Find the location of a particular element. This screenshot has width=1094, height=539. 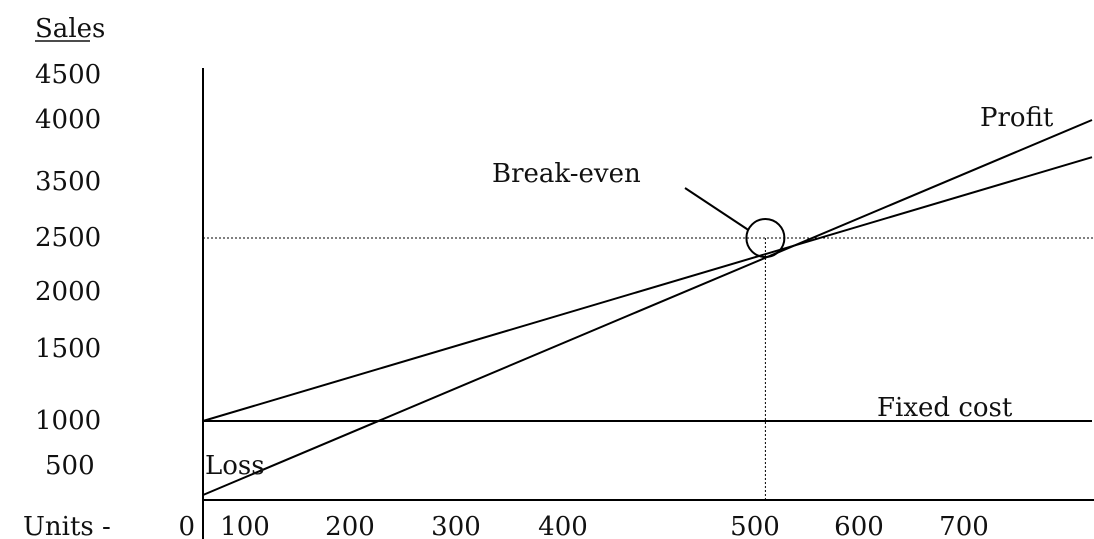

x-axis-title: Units - is located at coordinates (67, 525).